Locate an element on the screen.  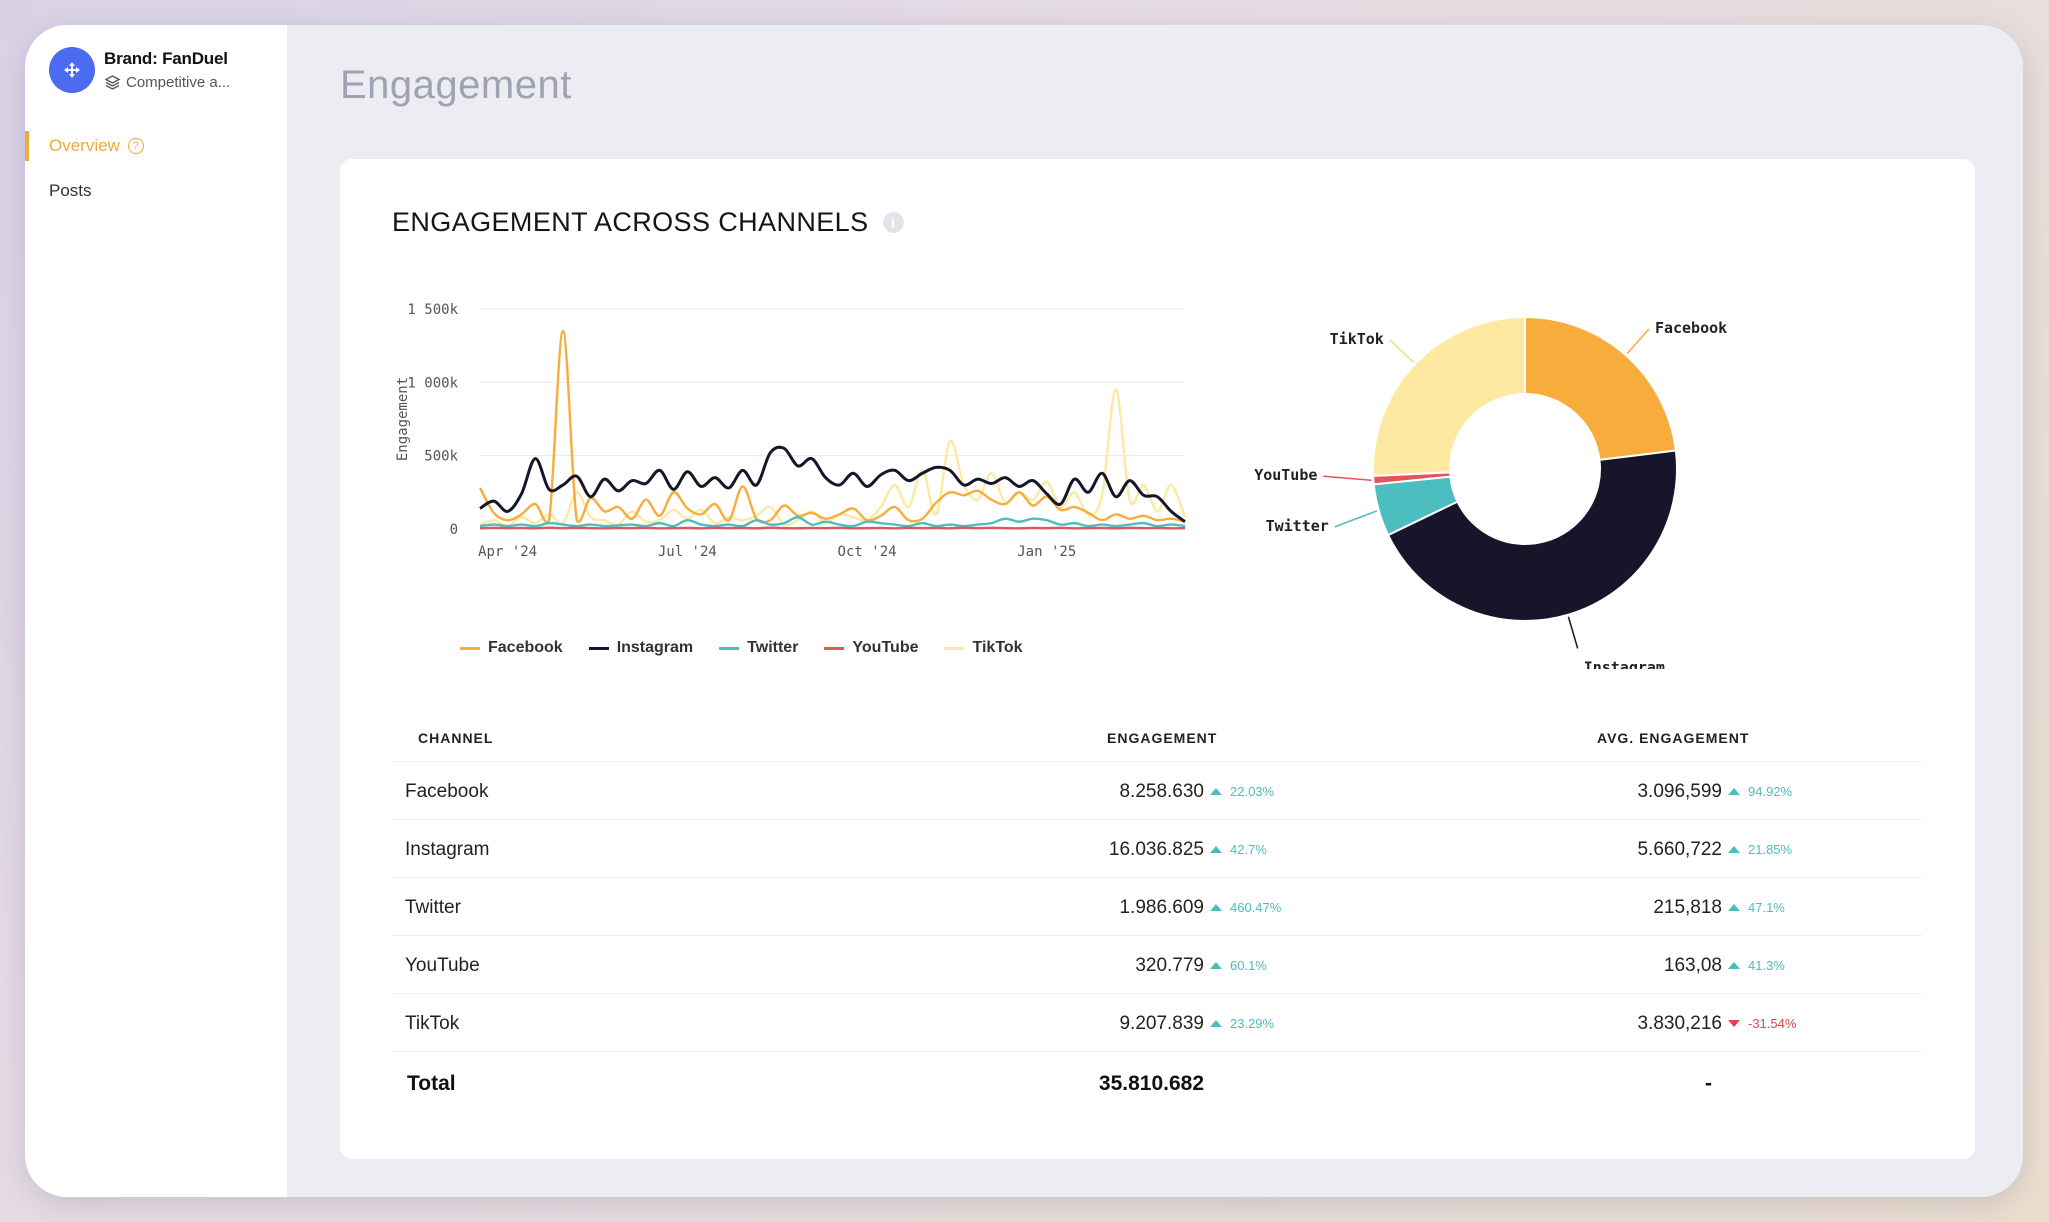
table-row: Facebook 8.258.630 22.03% 3.096,599 94.92% is located at coordinates (1157, 791).